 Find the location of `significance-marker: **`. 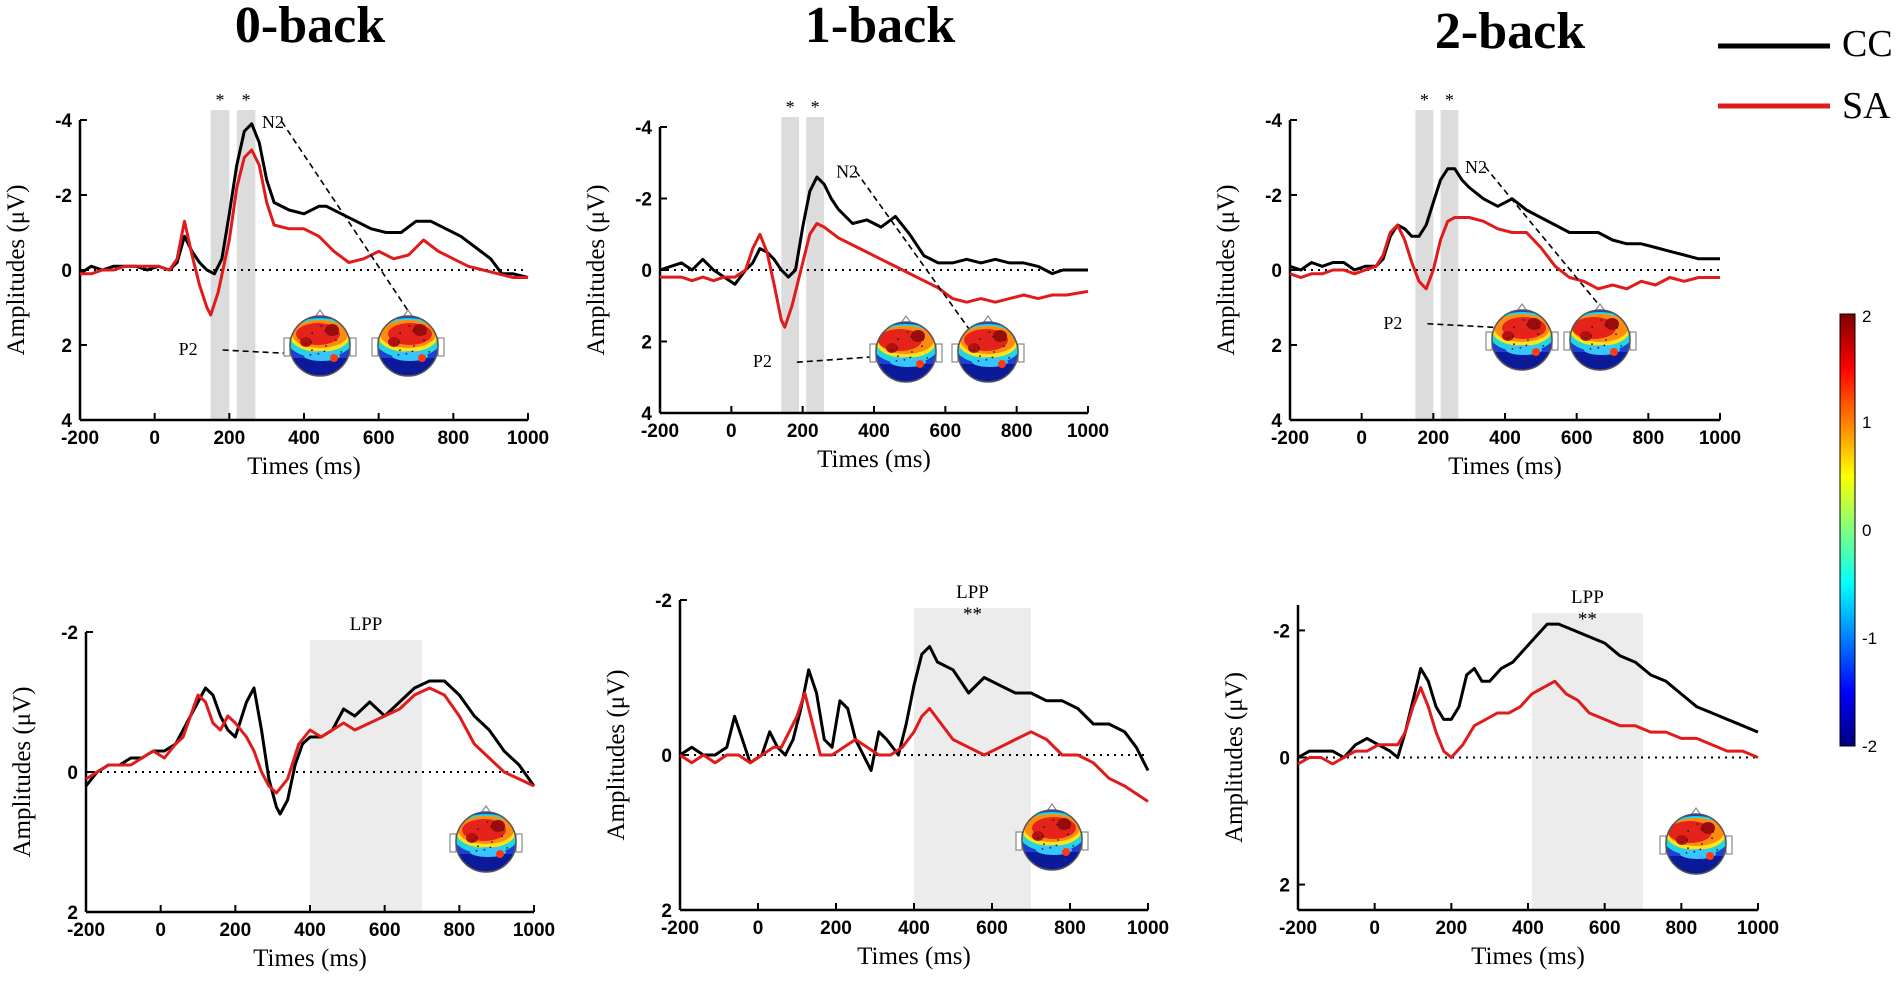

significance-marker: ** is located at coordinates (1587, 619).